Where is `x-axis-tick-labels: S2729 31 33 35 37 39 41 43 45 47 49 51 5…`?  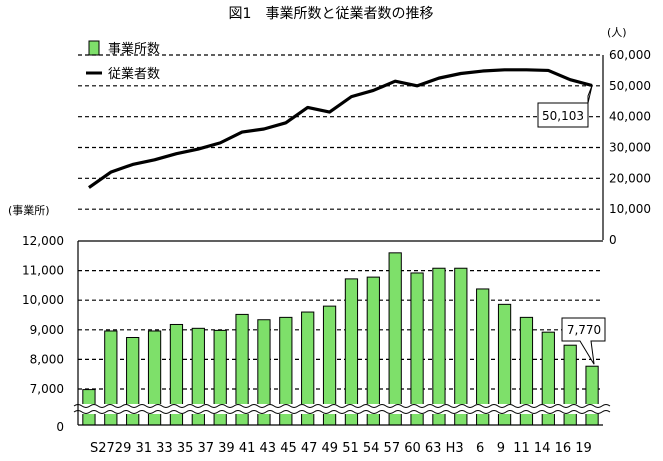 x-axis-tick-labels: S2729 31 33 35 37 39 41 43 45 47 49 51 5… is located at coordinates (341, 448).